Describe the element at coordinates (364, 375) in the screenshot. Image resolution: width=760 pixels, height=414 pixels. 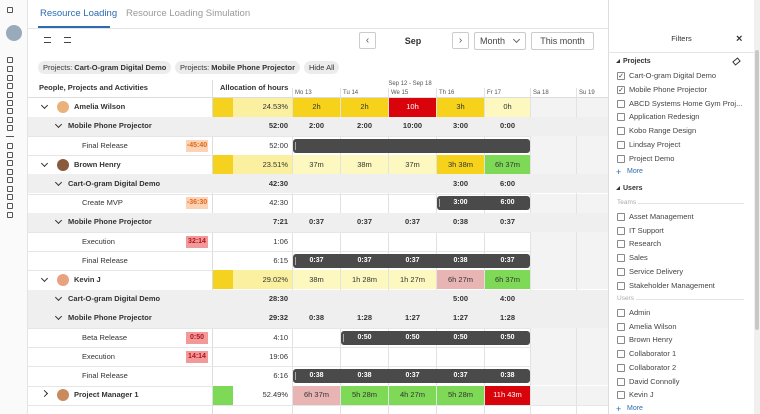
I see `bar-value: 0:38` at that location.